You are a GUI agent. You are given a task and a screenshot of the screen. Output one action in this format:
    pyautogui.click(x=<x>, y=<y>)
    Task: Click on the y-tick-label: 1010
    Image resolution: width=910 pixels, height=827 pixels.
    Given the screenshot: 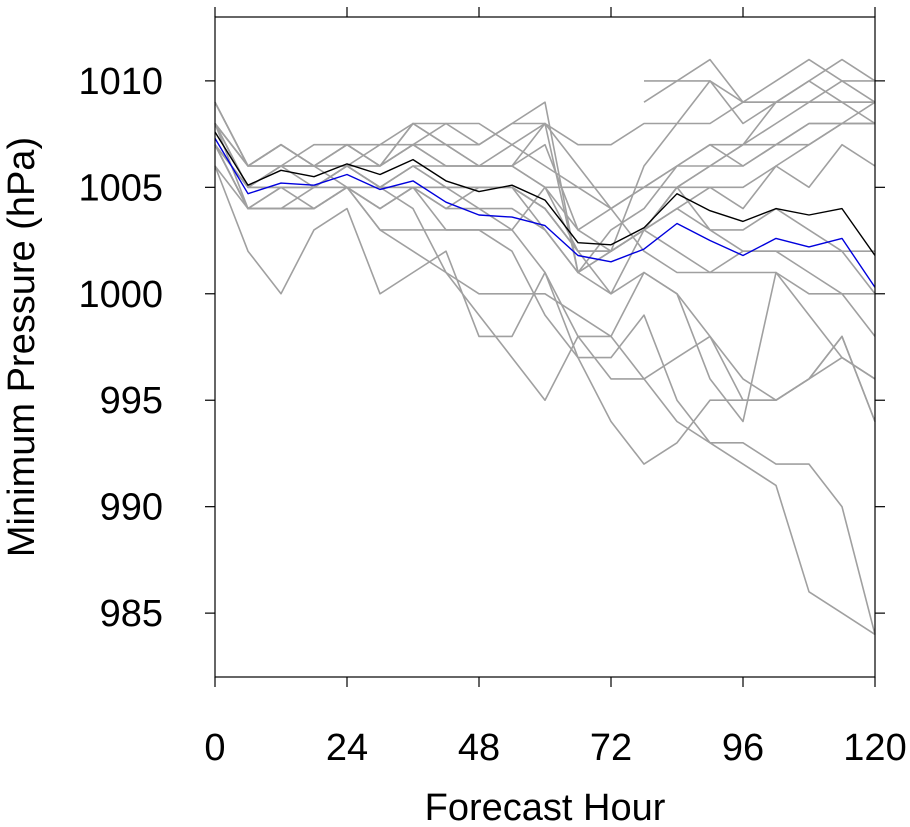 What is the action you would take?
    pyautogui.click(x=120, y=82)
    